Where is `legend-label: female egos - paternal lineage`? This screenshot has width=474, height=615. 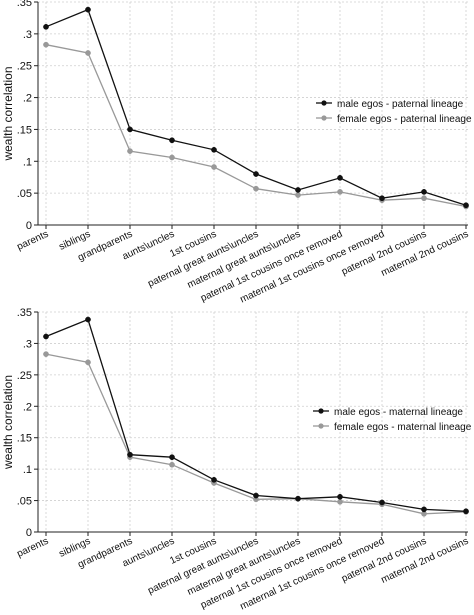 legend-label: female egos - paternal lineage is located at coordinates (404, 119).